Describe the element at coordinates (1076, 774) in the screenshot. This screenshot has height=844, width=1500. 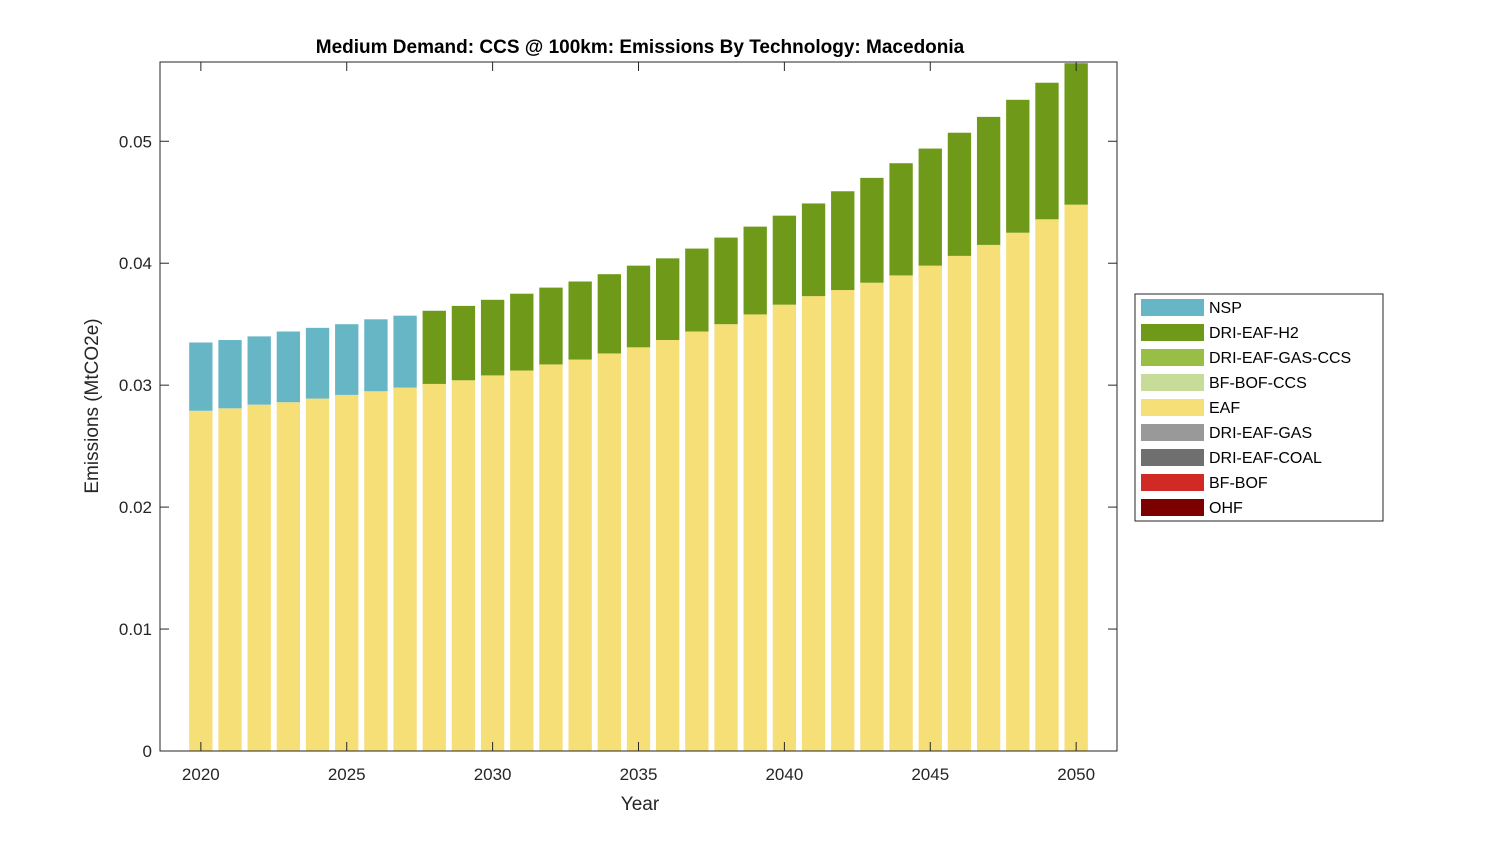
I see `x-tick-label: 2050` at that location.